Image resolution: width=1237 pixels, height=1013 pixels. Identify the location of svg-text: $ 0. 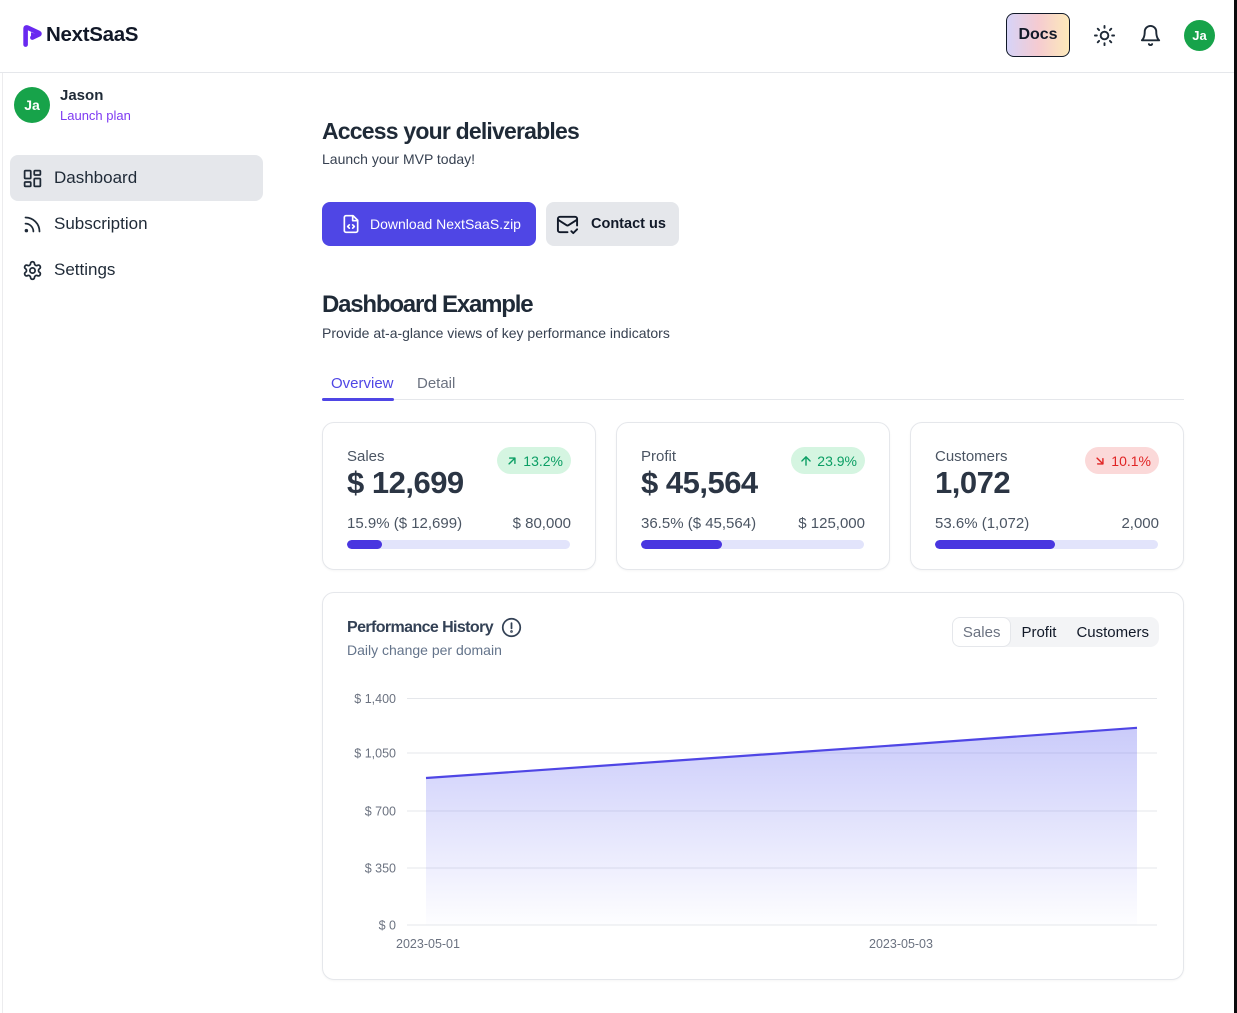
(387, 926).